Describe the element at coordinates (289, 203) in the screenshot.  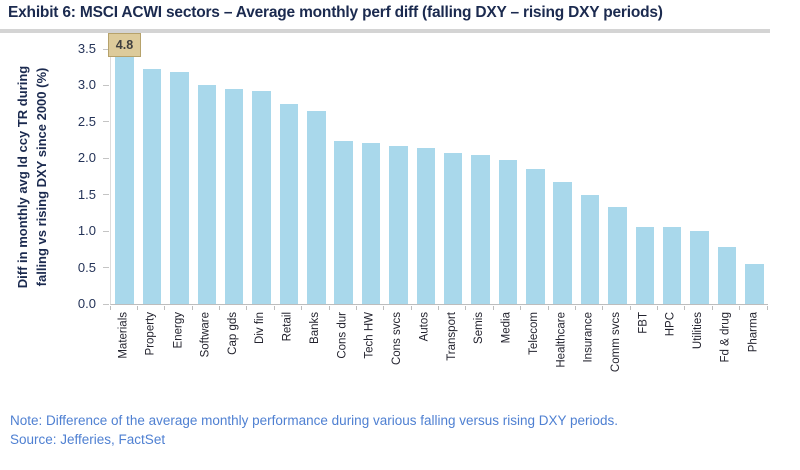
I see `bar-retail` at that location.